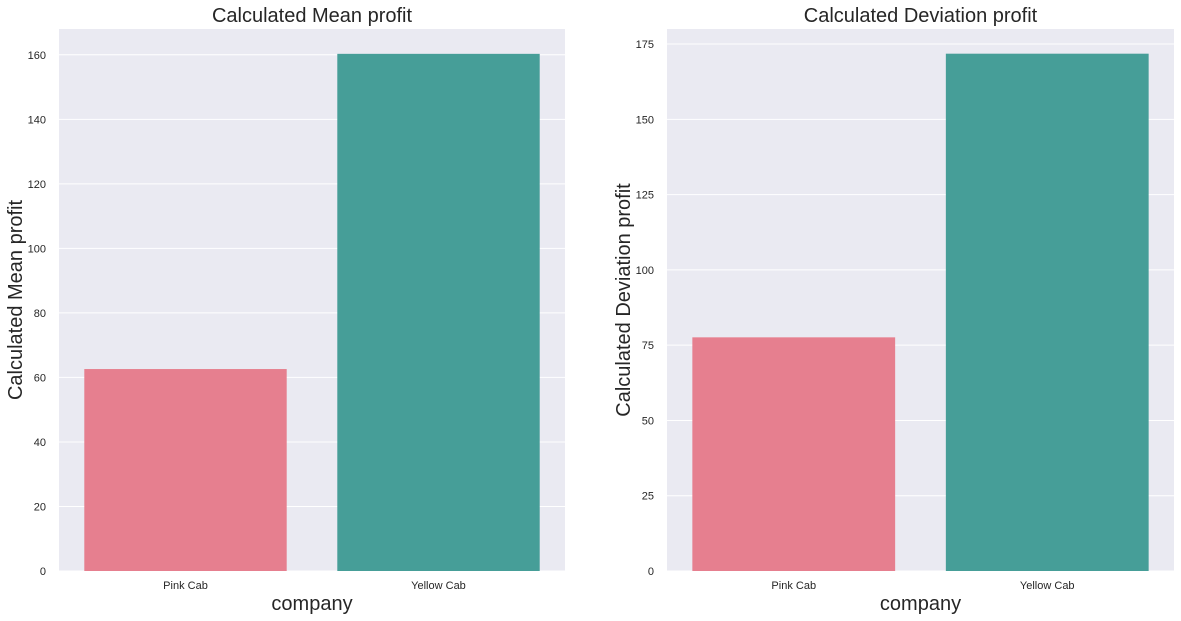  I want to click on deviation-y-ticks: 0 25 50 75 100 125 150 175, so click(645, 308).